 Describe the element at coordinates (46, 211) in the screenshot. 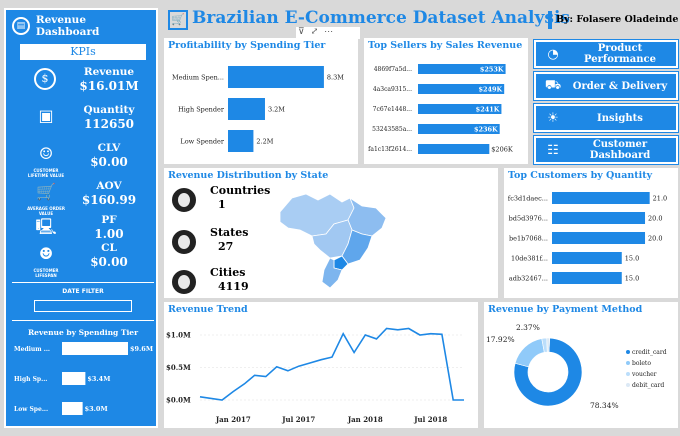

I see `kpi-caption: AVERAGE ORDER VALUE` at that location.